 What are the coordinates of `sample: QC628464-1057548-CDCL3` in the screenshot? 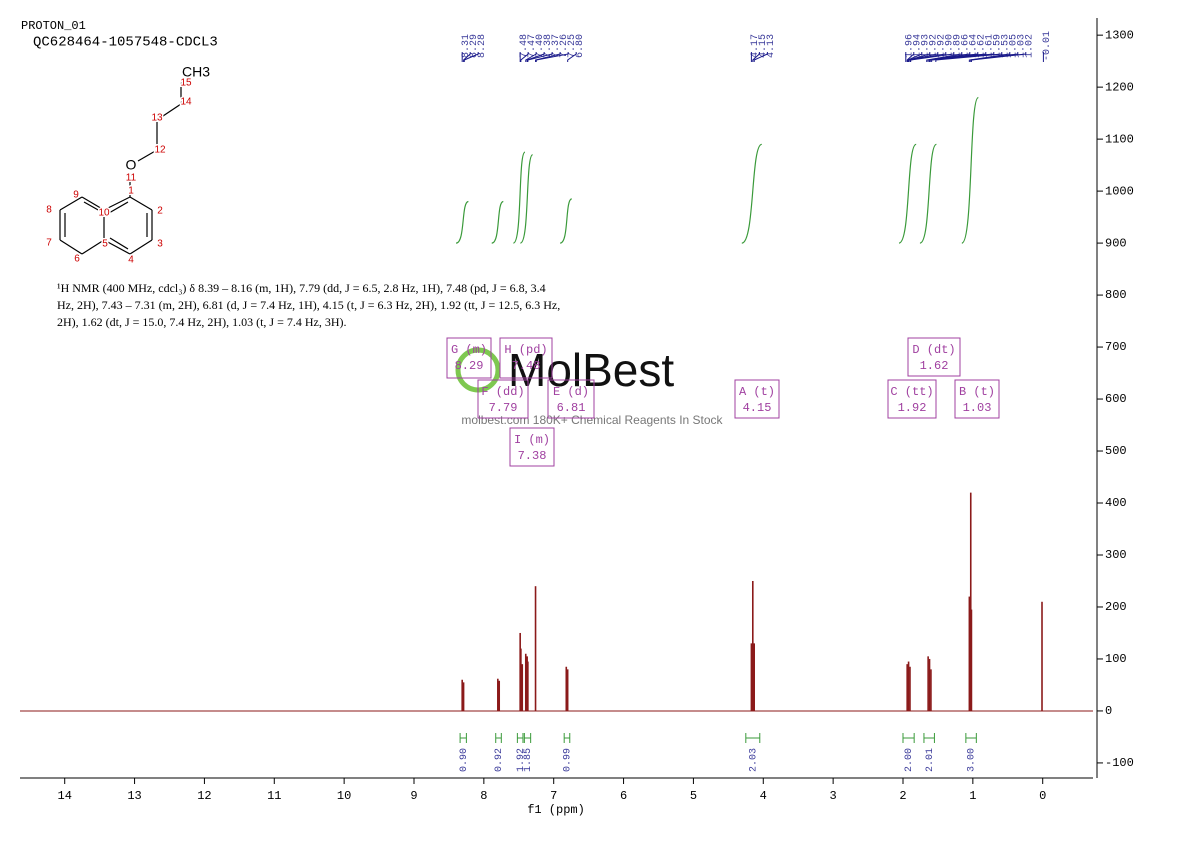 It's located at (125, 43).